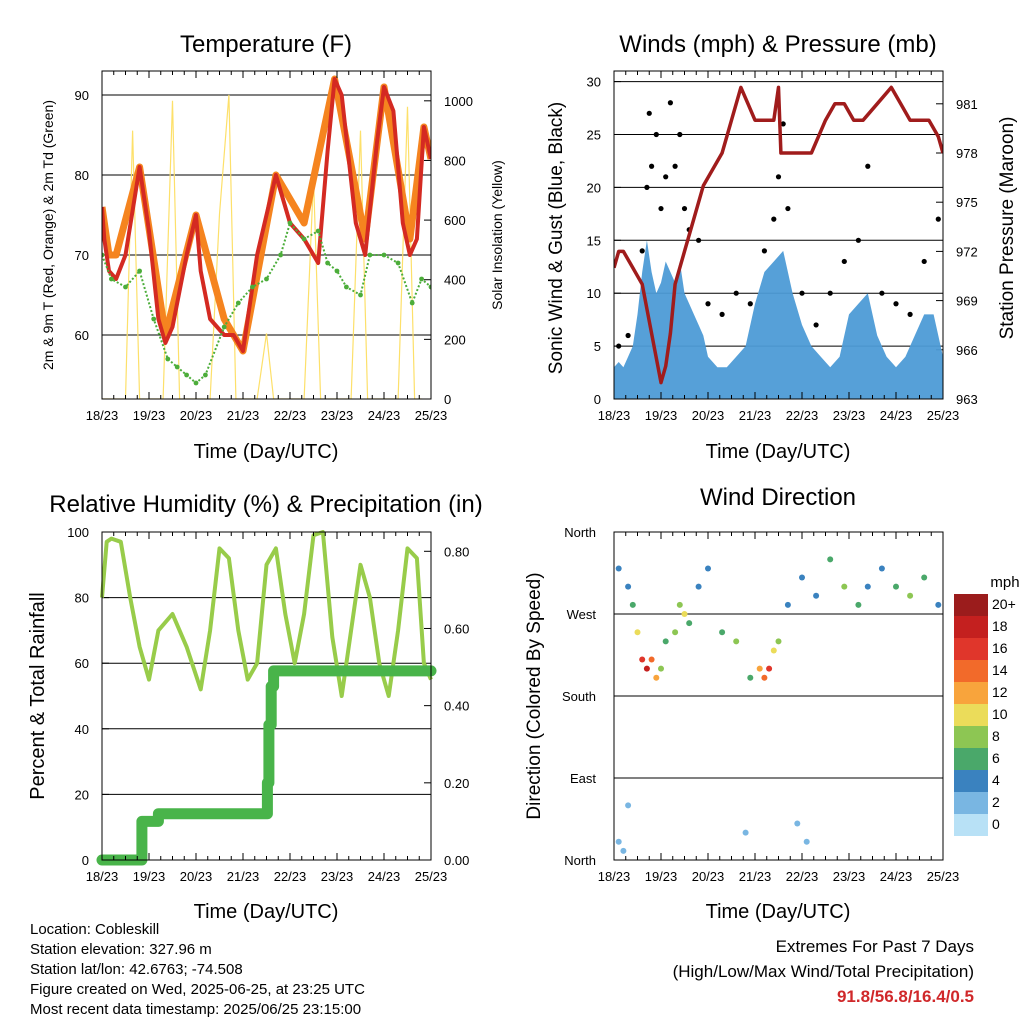  Describe the element at coordinates (1000, 648) in the screenshot. I see `colorbar-label: 16` at that location.